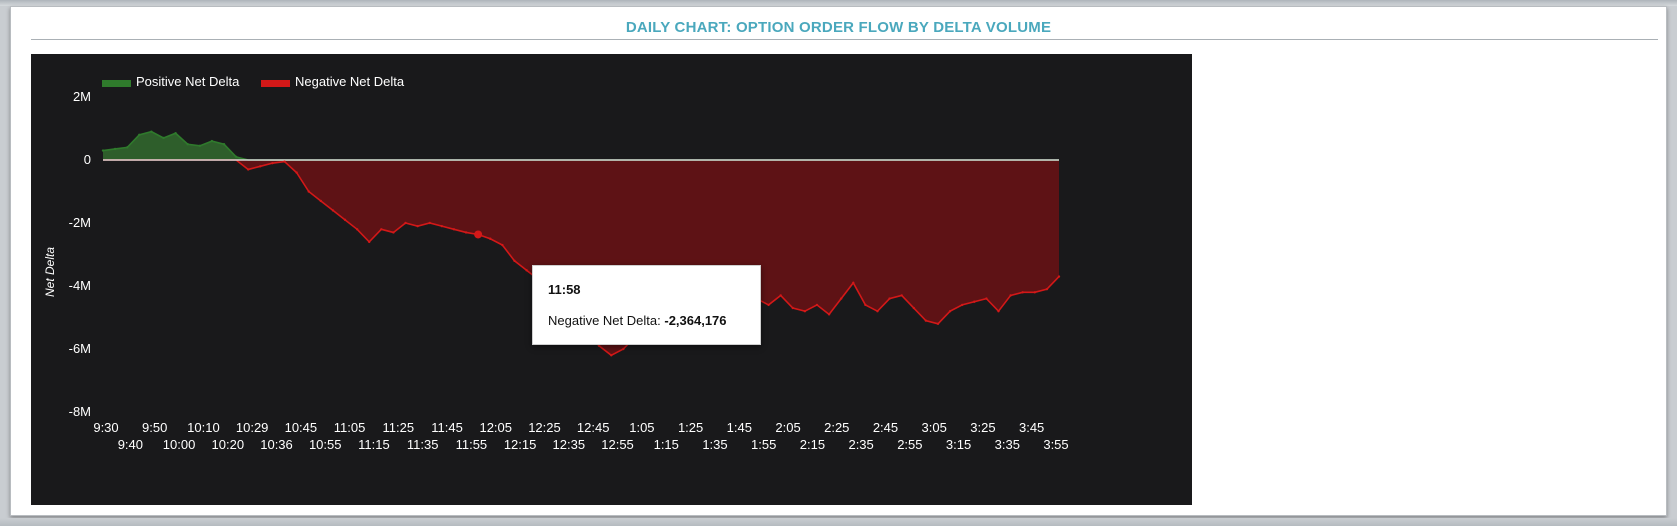 The image size is (1677, 526). What do you see at coordinates (690, 427) in the screenshot?
I see `x-tick-label: 1:25` at bounding box center [690, 427].